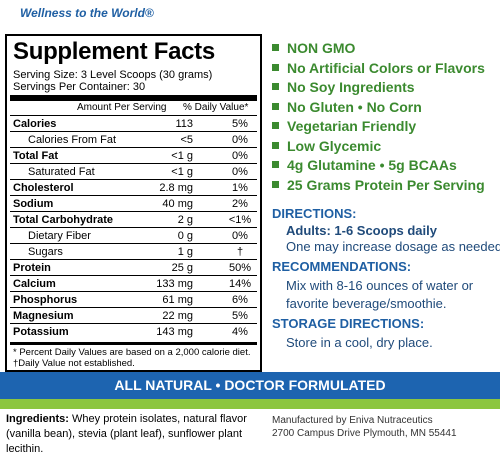  What do you see at coordinates (87, 13) in the screenshot?
I see `tagline: Wellness to the World®` at bounding box center [87, 13].